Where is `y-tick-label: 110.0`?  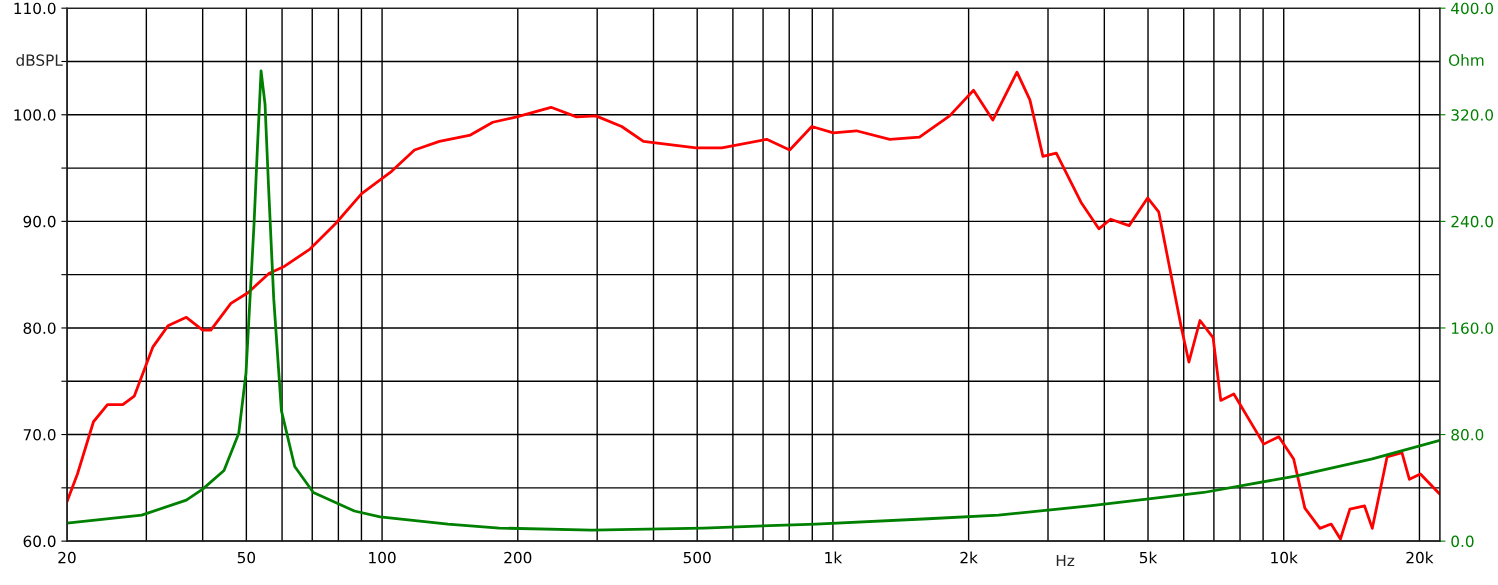 y-tick-label: 110.0 is located at coordinates (35, 8).